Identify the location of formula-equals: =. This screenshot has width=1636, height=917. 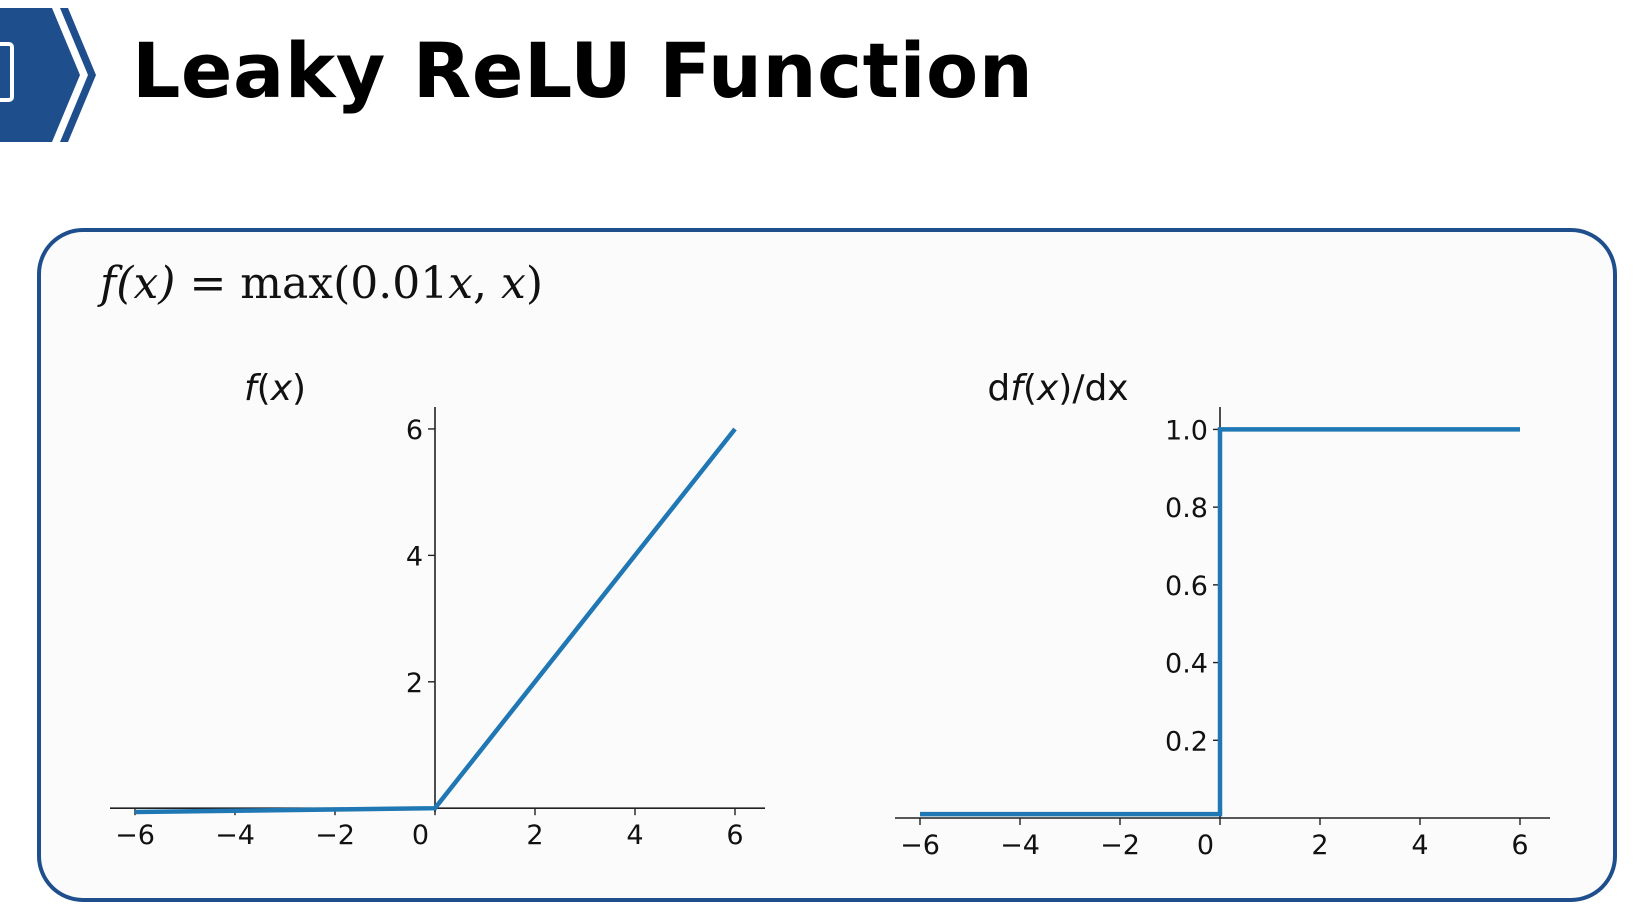
(208, 283).